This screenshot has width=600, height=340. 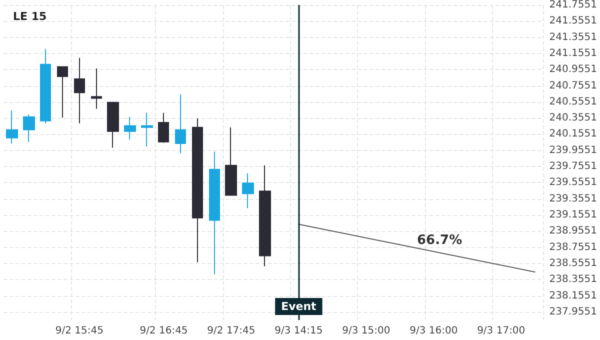 What do you see at coordinates (573, 166) in the screenshot?
I see `y-tick-label: 239.7551` at bounding box center [573, 166].